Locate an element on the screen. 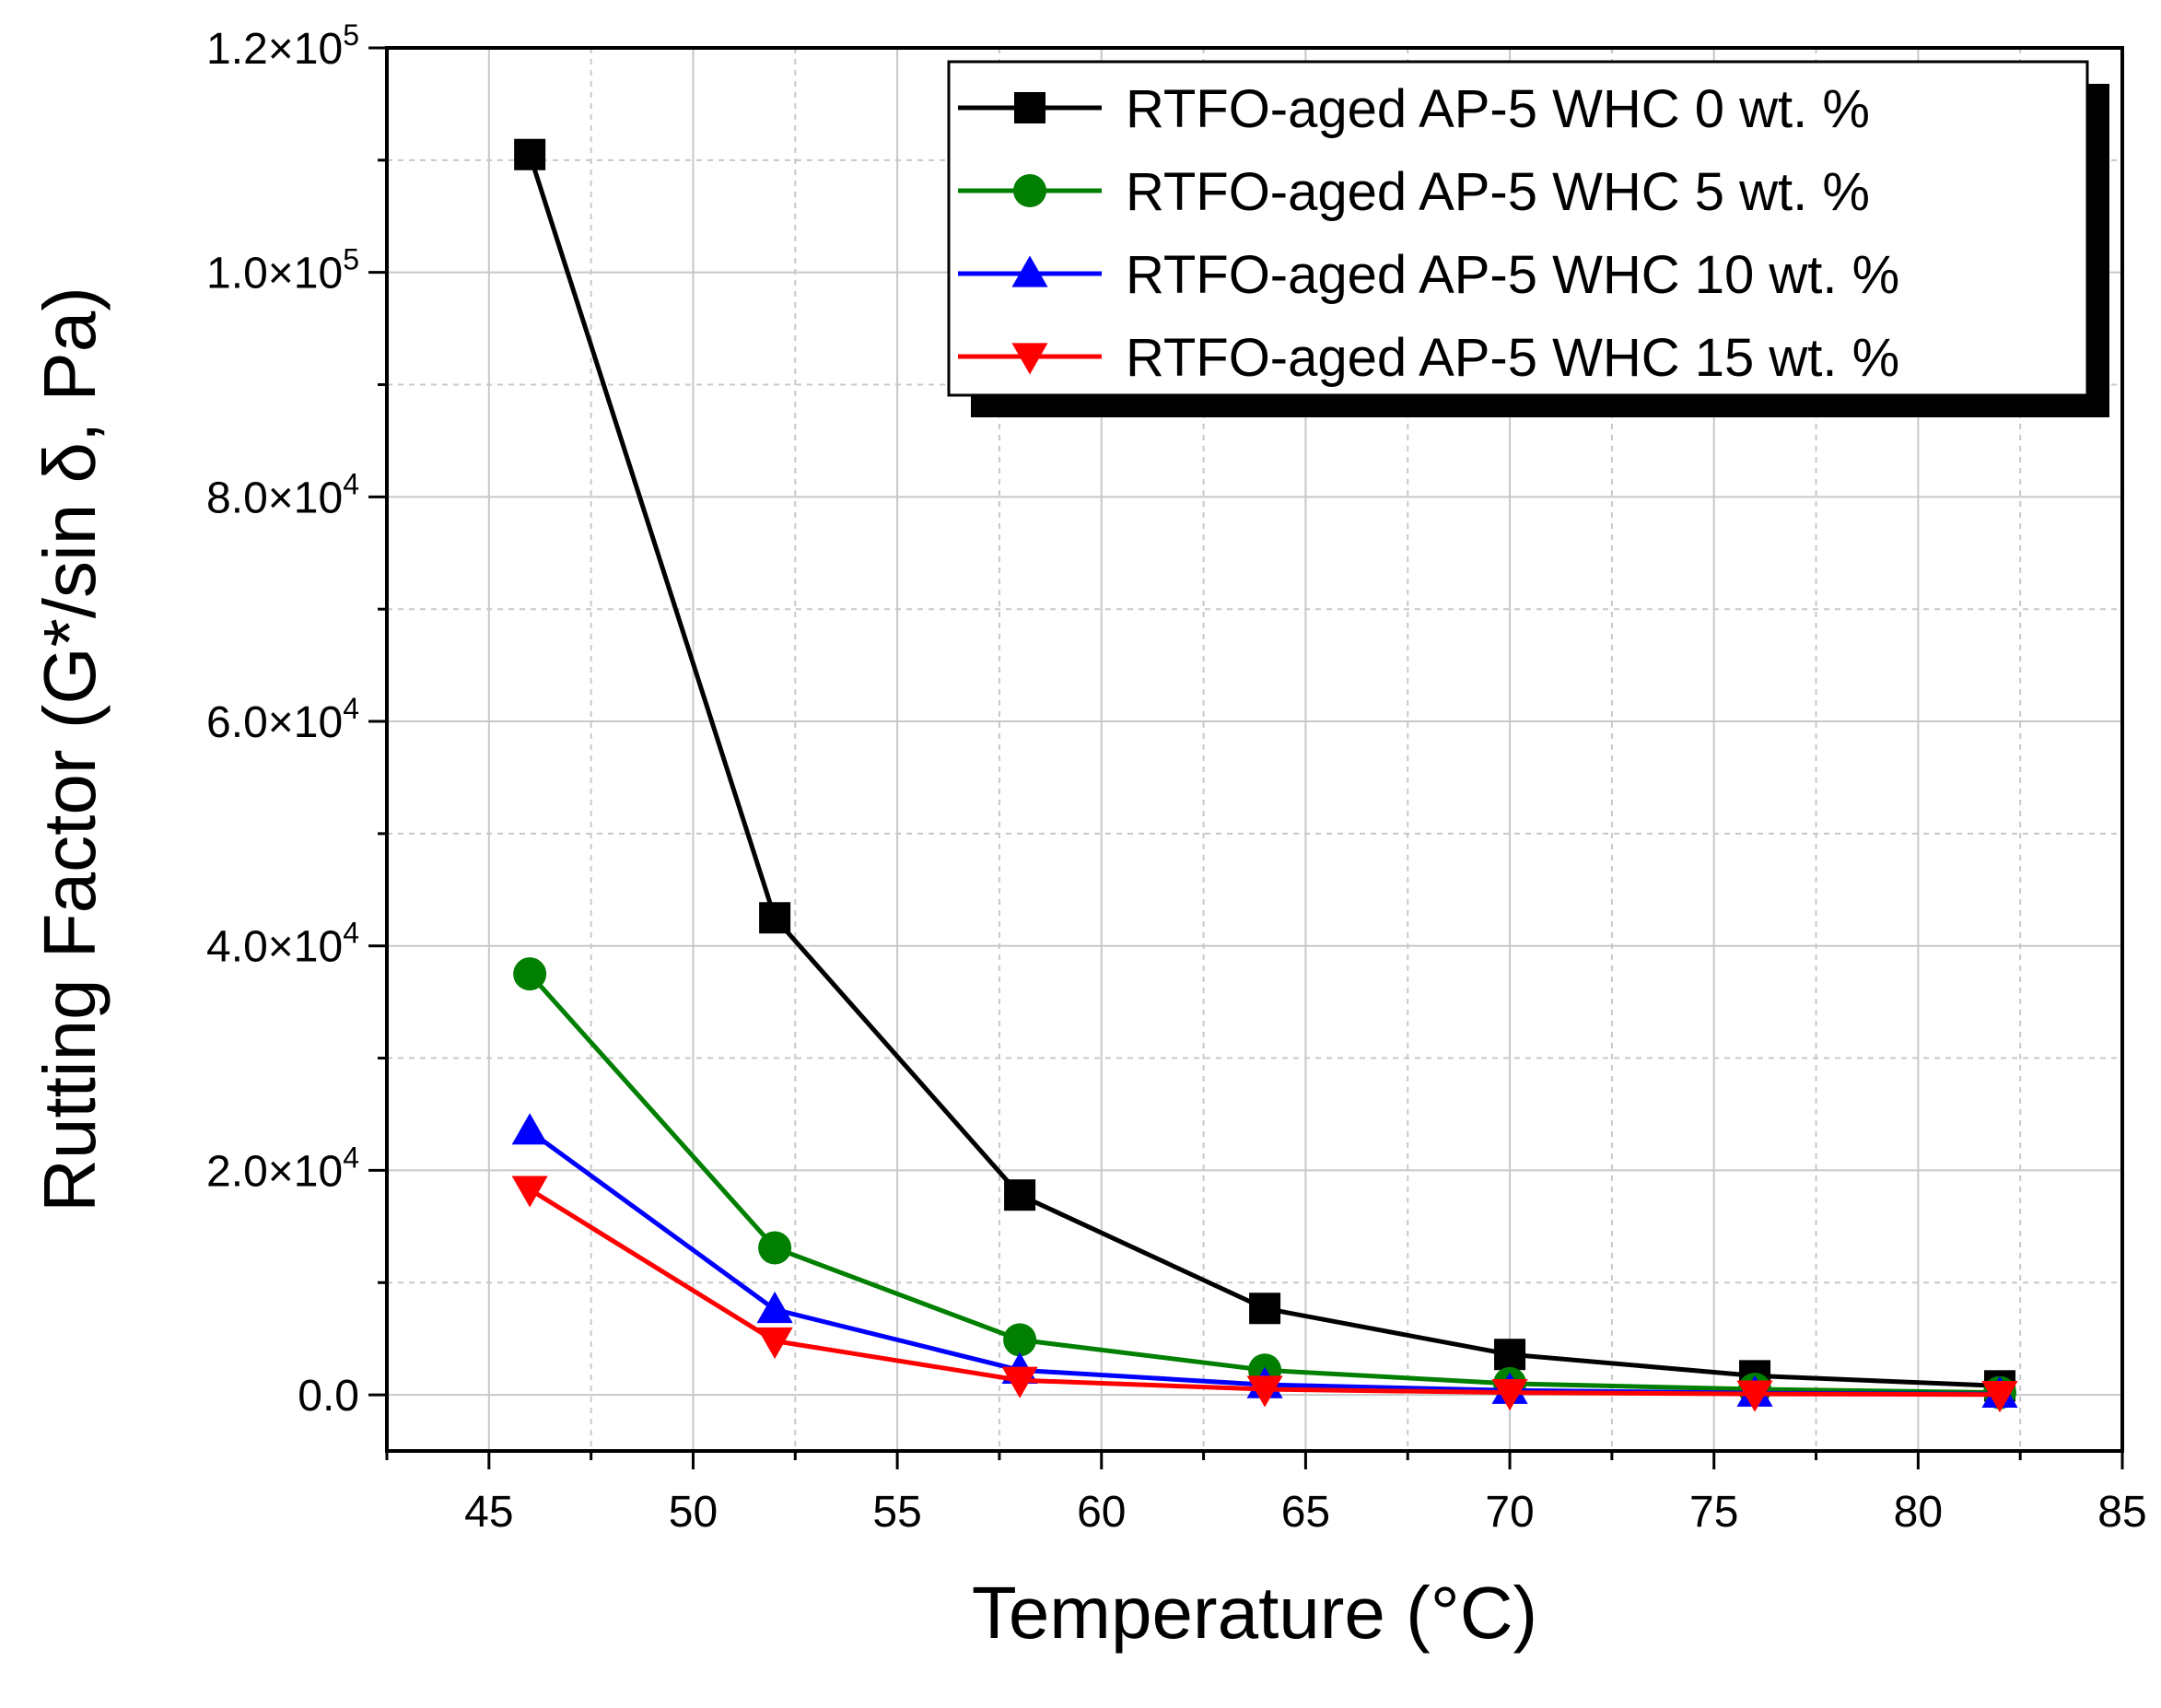 The height and width of the screenshot is (1708, 2161). y-tick-label: 8.0×10⁴ is located at coordinates (282, 494).